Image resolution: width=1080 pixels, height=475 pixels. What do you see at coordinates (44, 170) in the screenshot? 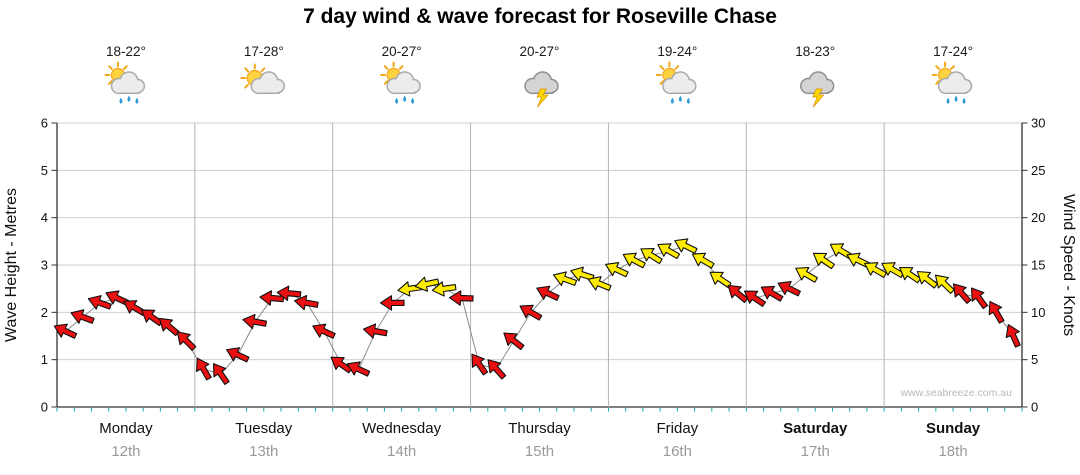
I see `wave-axis-tick: 5` at bounding box center [44, 170].